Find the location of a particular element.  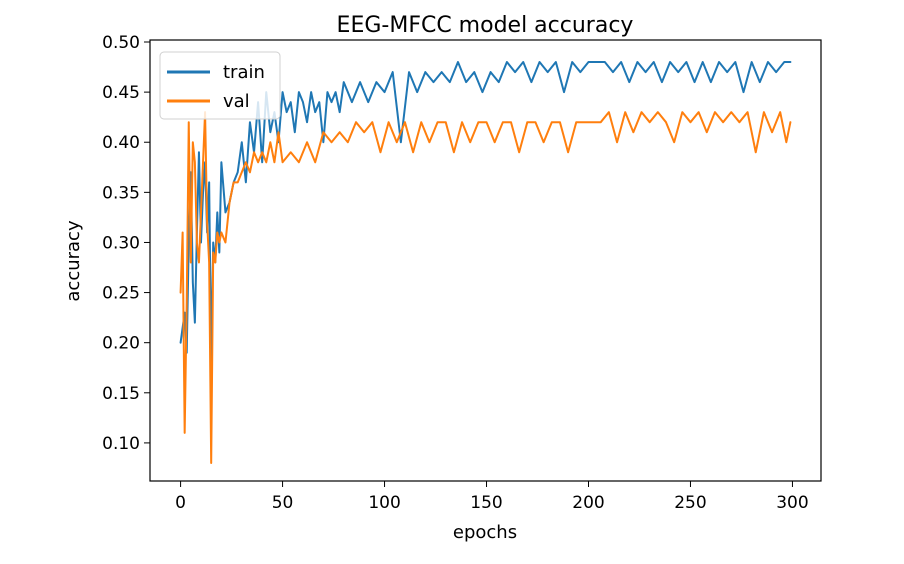

y-tick-label: 0.50 is located at coordinates (121, 43).